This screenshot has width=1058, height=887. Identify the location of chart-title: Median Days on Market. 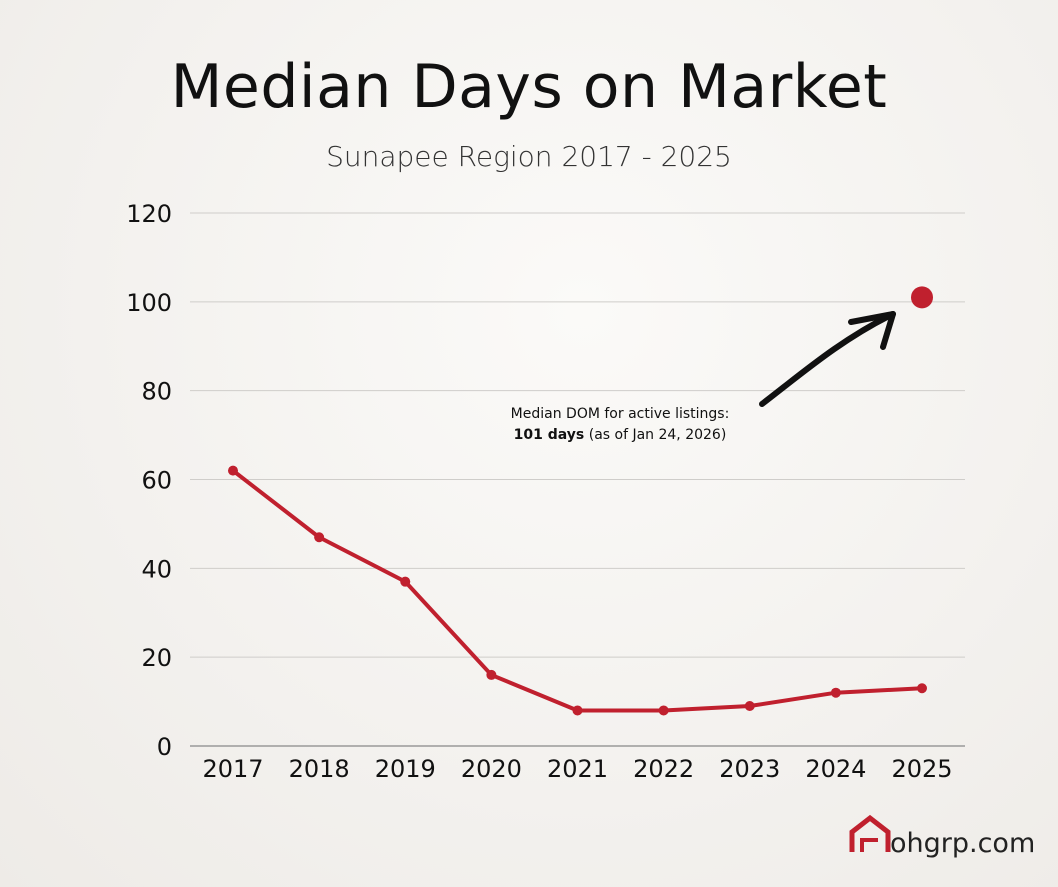
(529, 87).